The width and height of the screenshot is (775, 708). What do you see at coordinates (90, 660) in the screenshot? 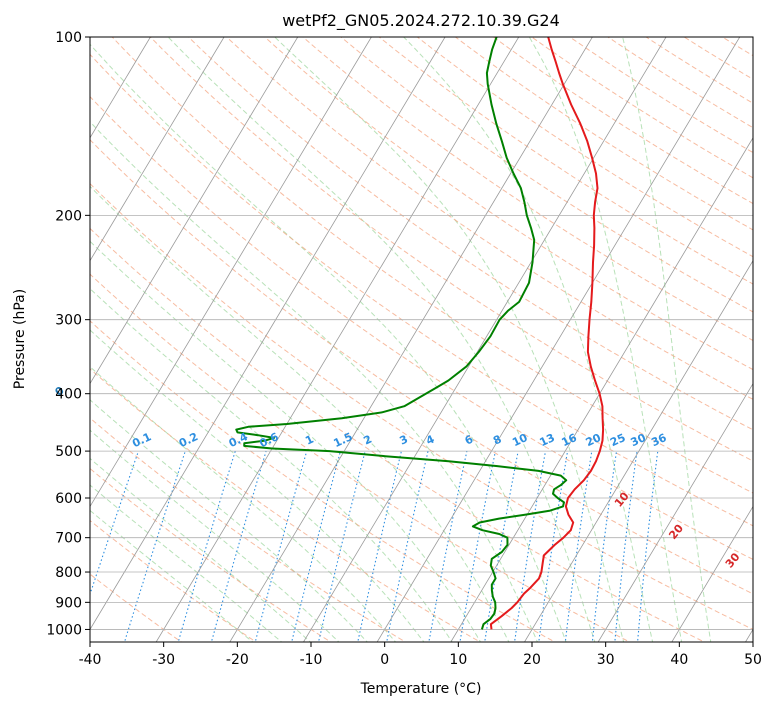
I see `x-tick-label: -40` at bounding box center [90, 660].